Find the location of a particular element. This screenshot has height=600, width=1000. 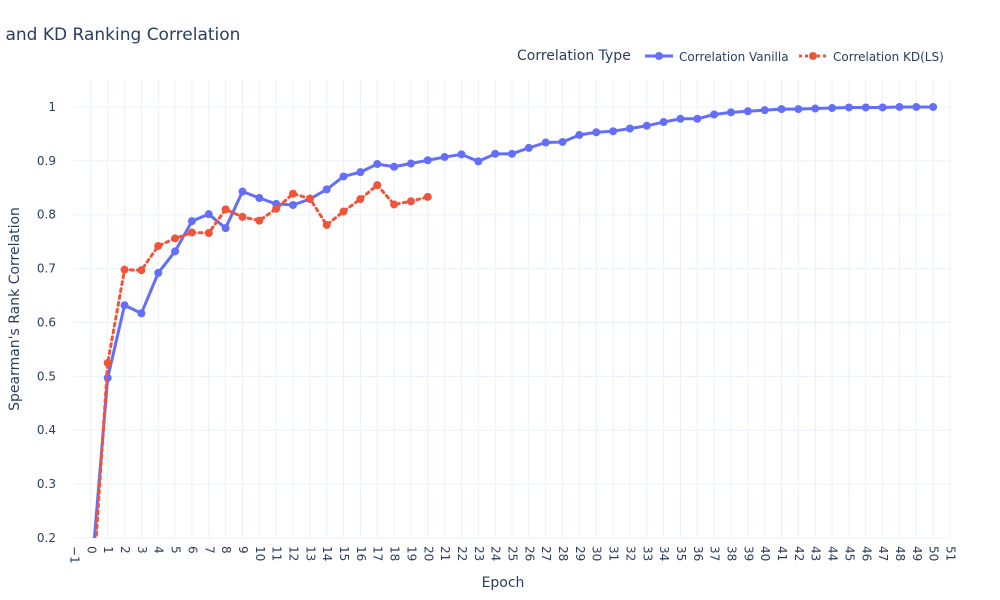

x-tick-label: 12 is located at coordinates (294, 553).